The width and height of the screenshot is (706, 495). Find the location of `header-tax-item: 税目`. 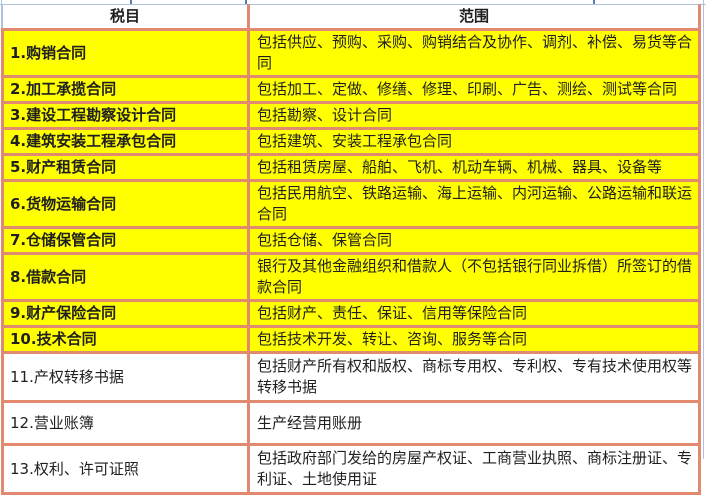

header-tax-item: 税目 is located at coordinates (126, 17).